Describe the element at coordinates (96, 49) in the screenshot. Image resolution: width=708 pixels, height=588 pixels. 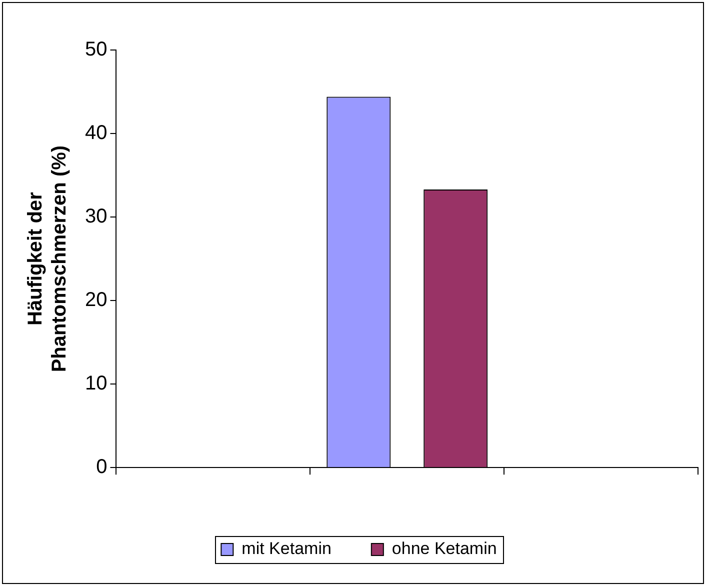
I see `y-tick-label: 50` at that location.